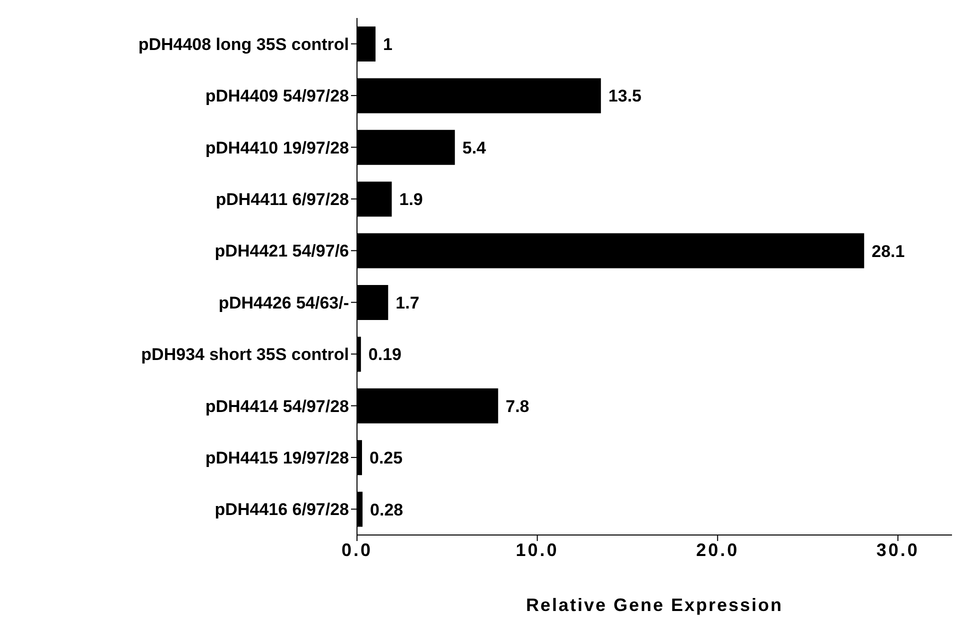  I want to click on x-axis-title: Relative Gene Expression, so click(655, 605).